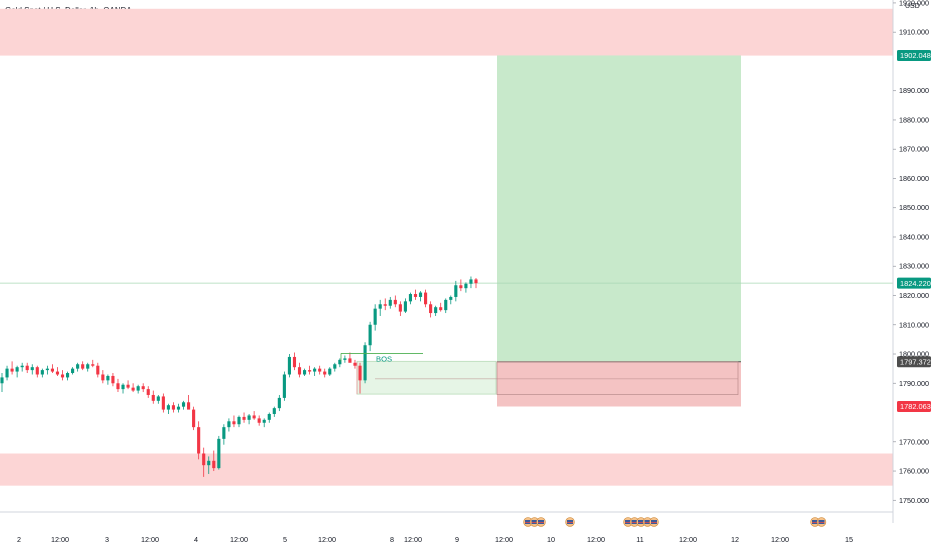  I want to click on x-tick-label: 15, so click(849, 539).